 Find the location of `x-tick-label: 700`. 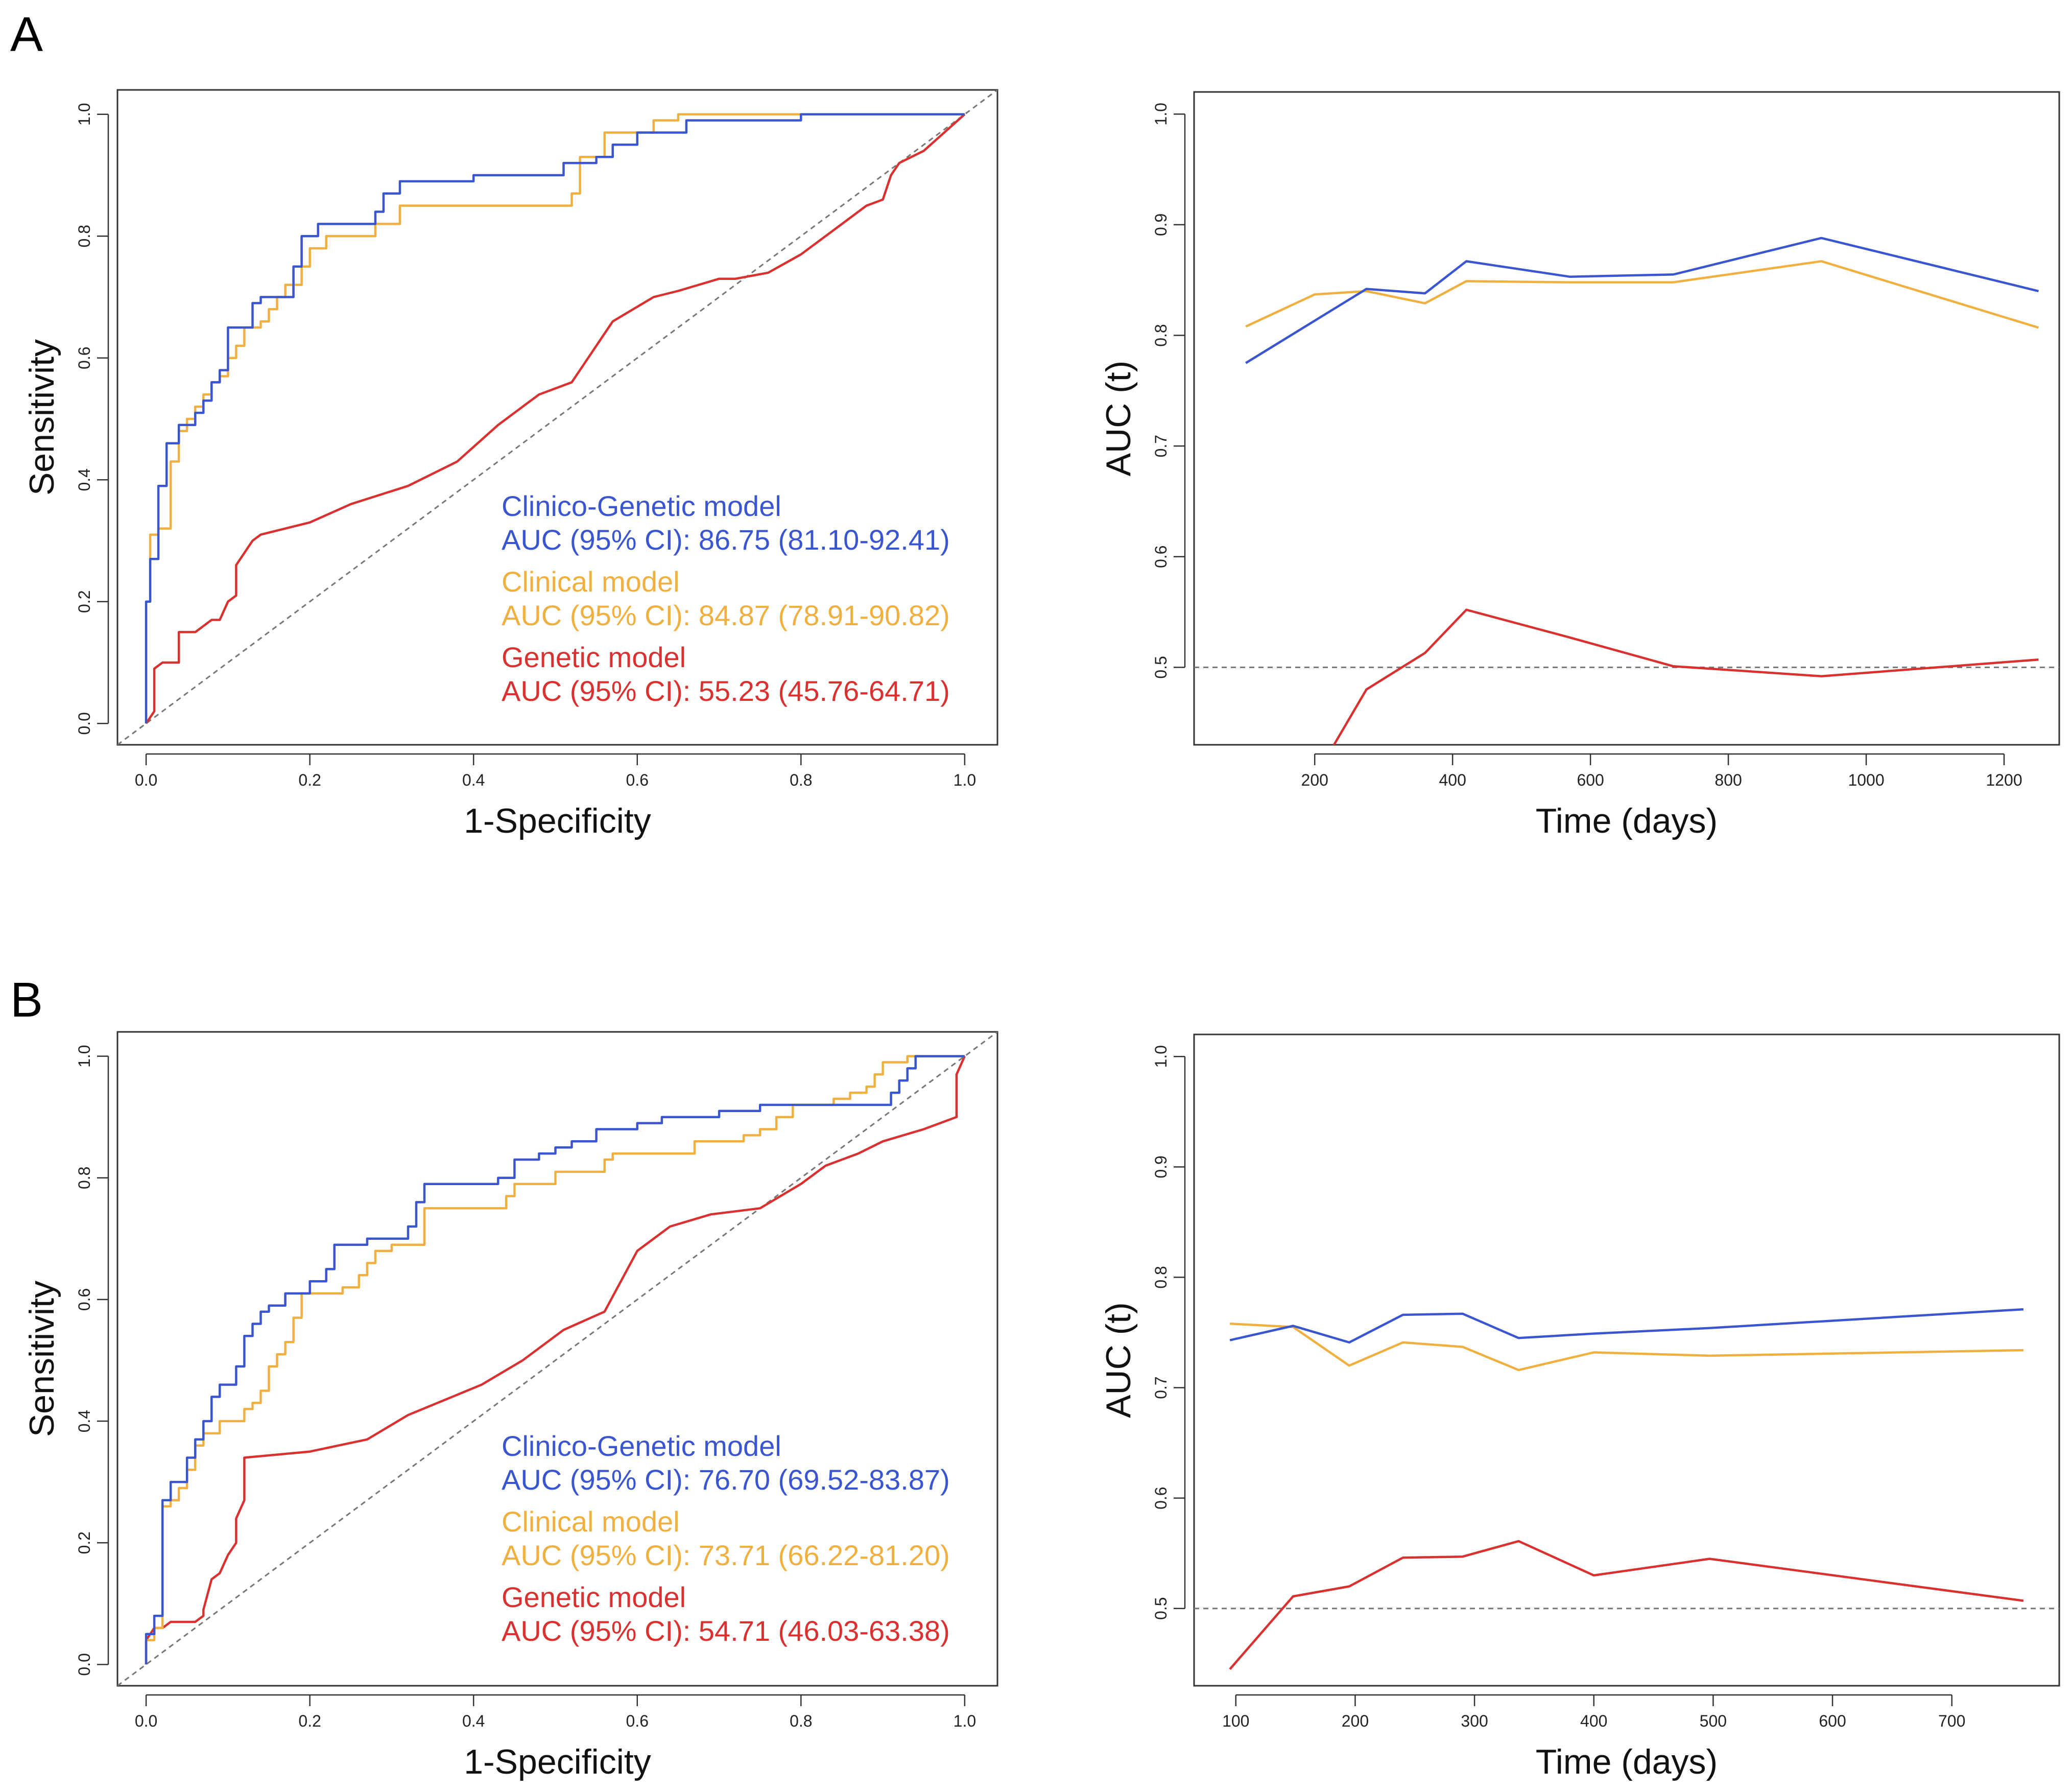

x-tick-label: 700 is located at coordinates (1951, 1721).